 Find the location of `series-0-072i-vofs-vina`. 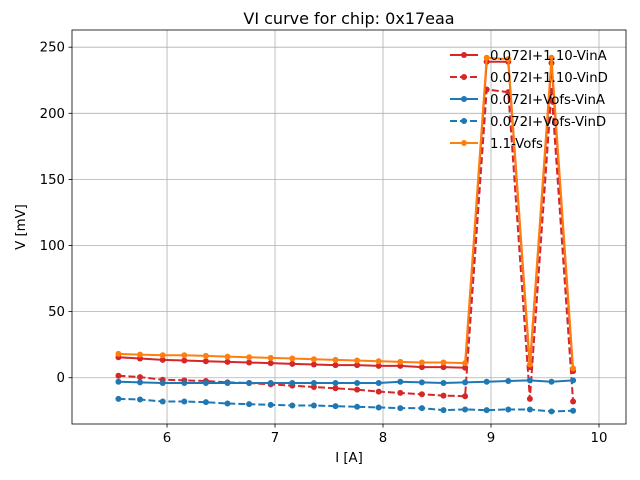

series-0-072i-vofs-vina is located at coordinates (346, 382).